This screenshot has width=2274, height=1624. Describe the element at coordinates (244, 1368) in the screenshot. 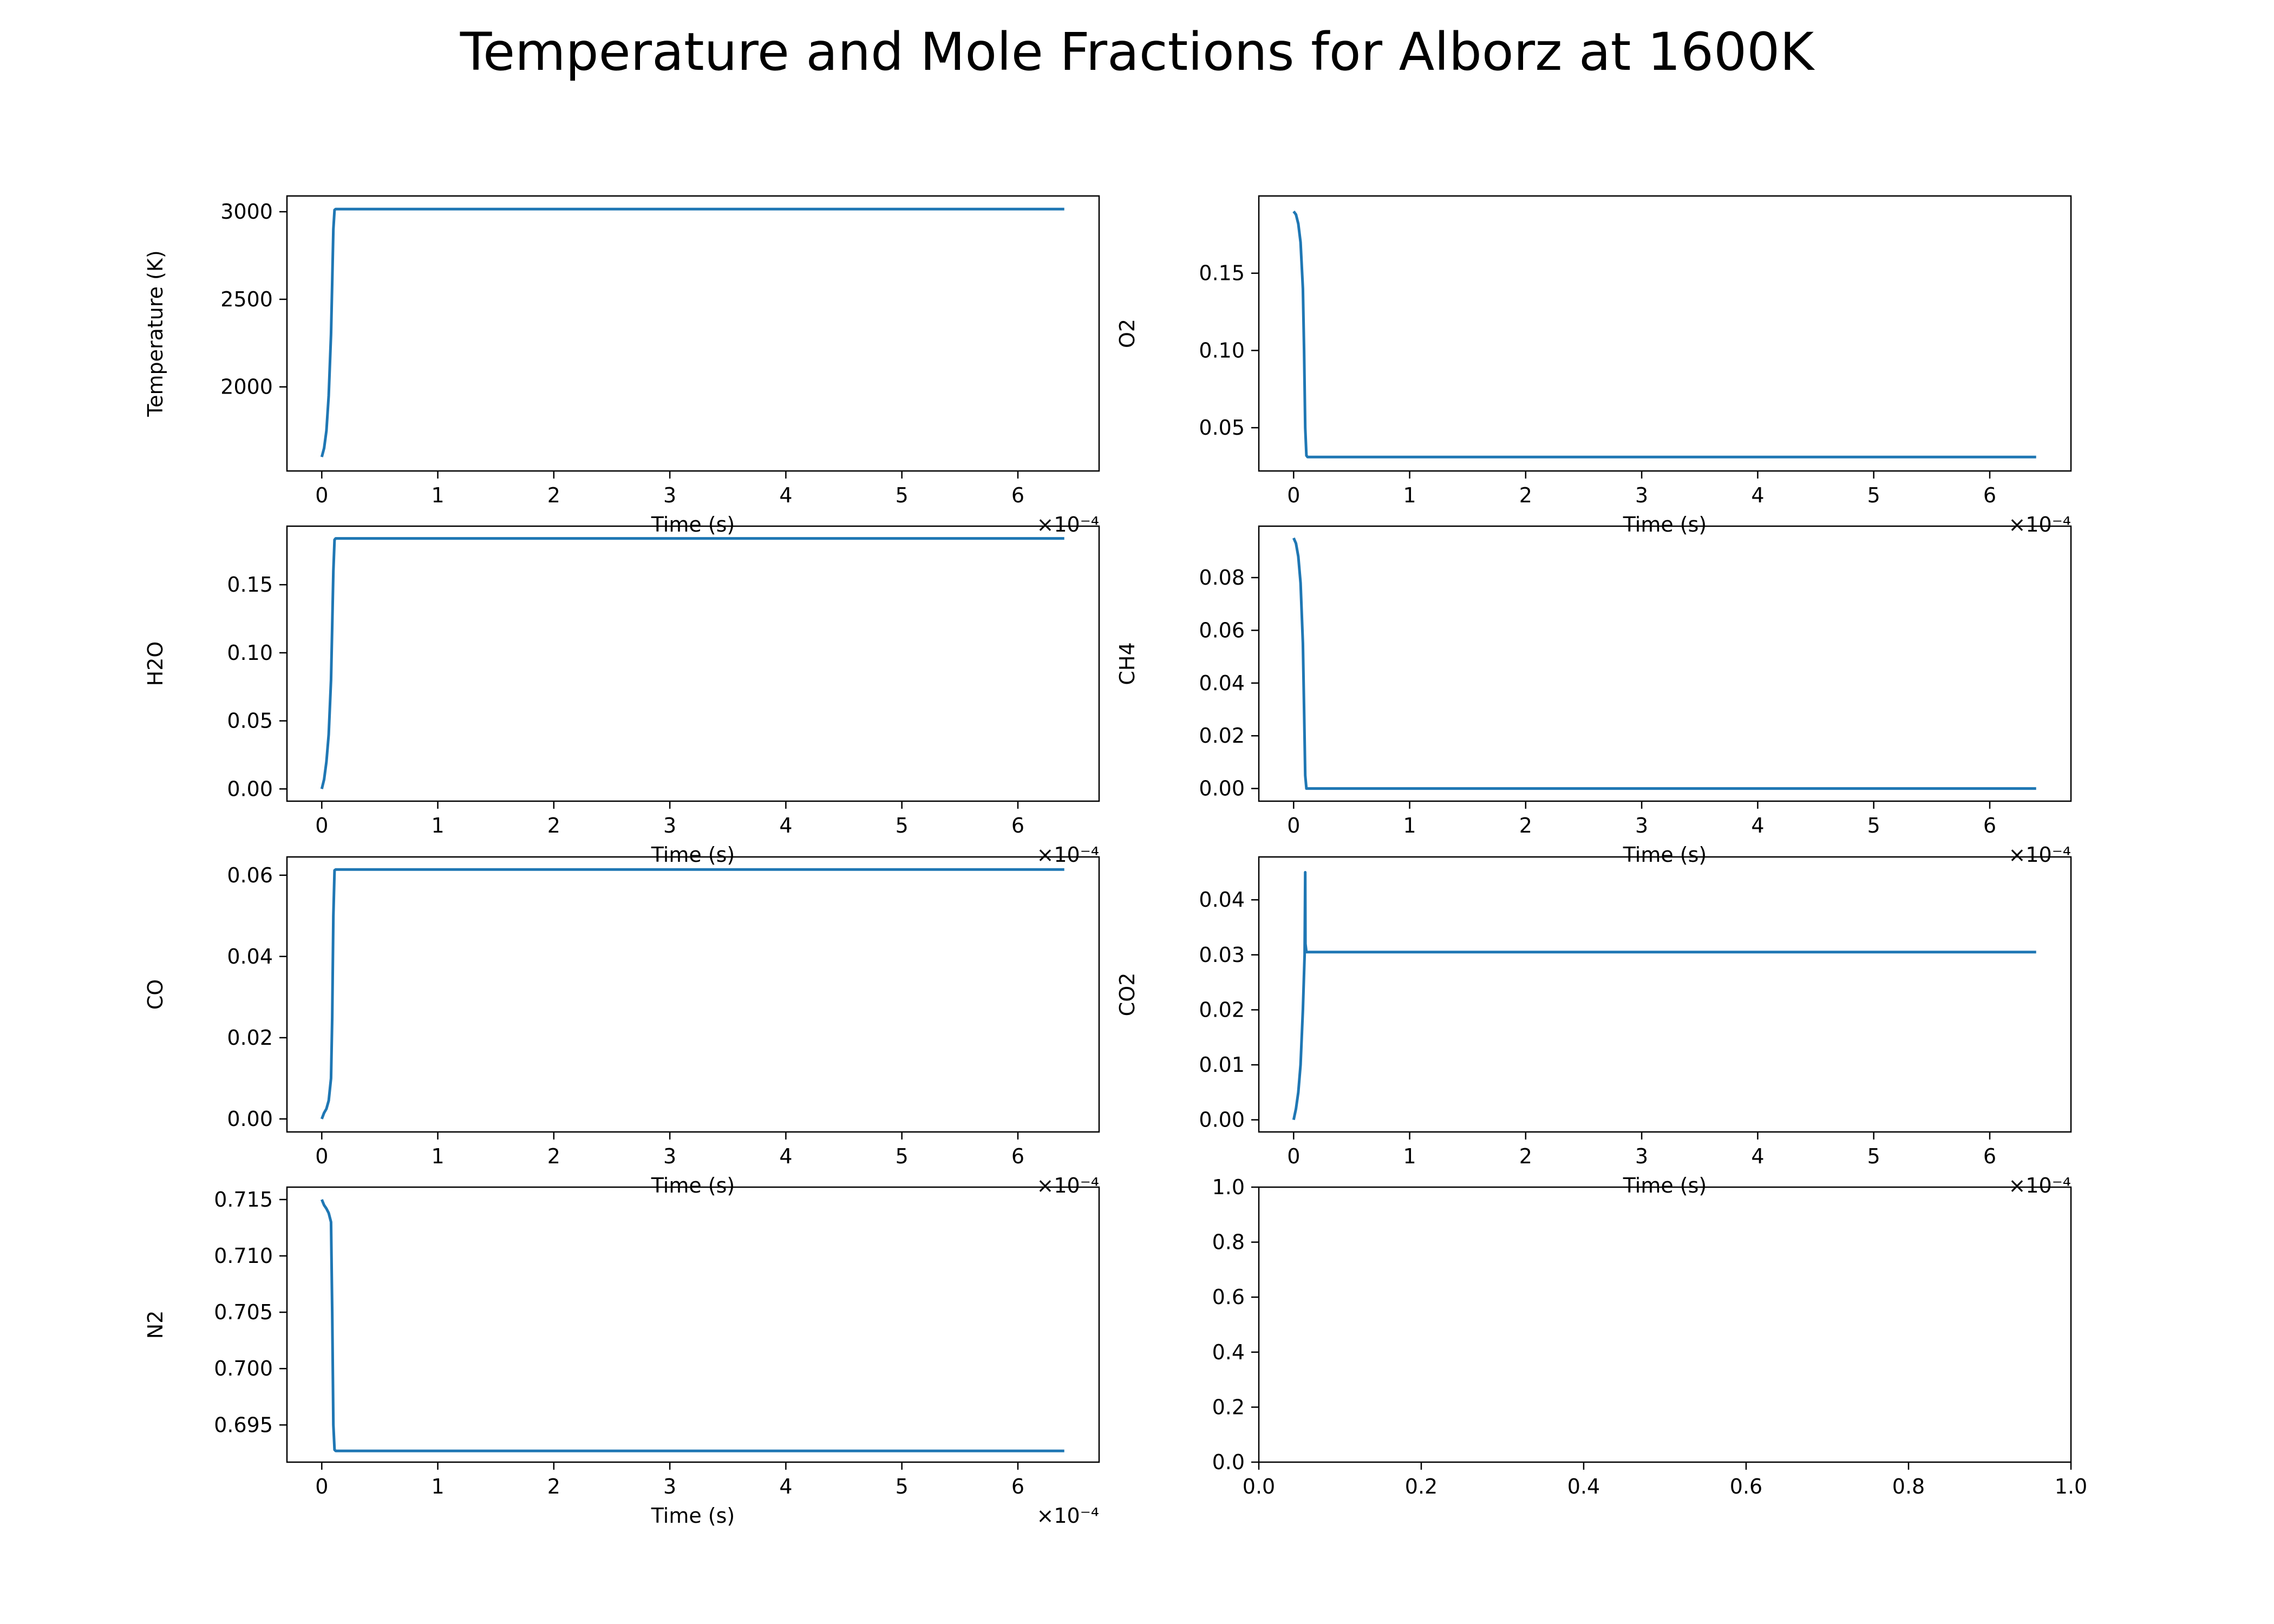

I see `y-tick-label: 0.700` at that location.